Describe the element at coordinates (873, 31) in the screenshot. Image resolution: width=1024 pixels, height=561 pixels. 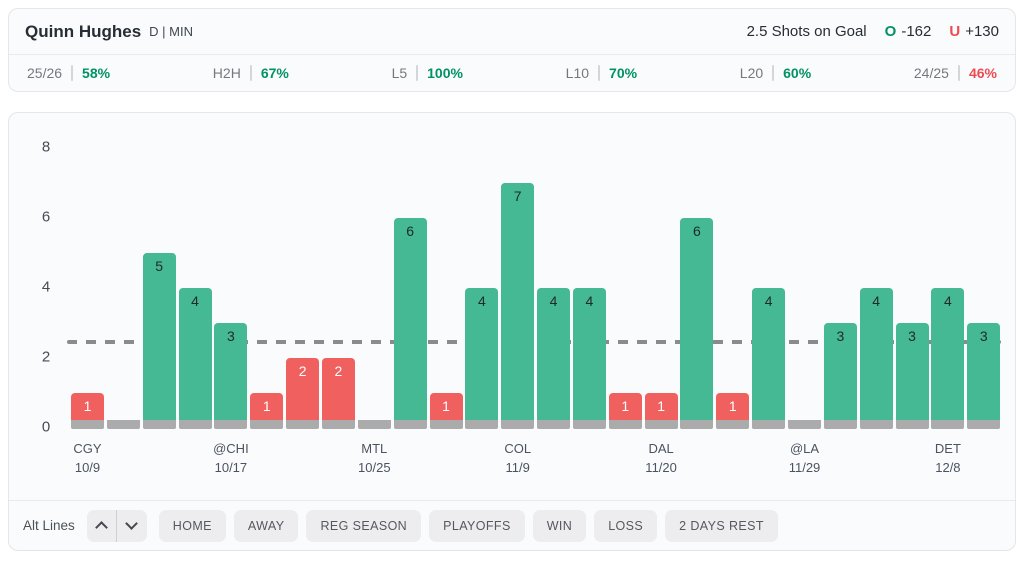
I see `header-right: 2.5 Shots on Goal O -162 U +130` at that location.